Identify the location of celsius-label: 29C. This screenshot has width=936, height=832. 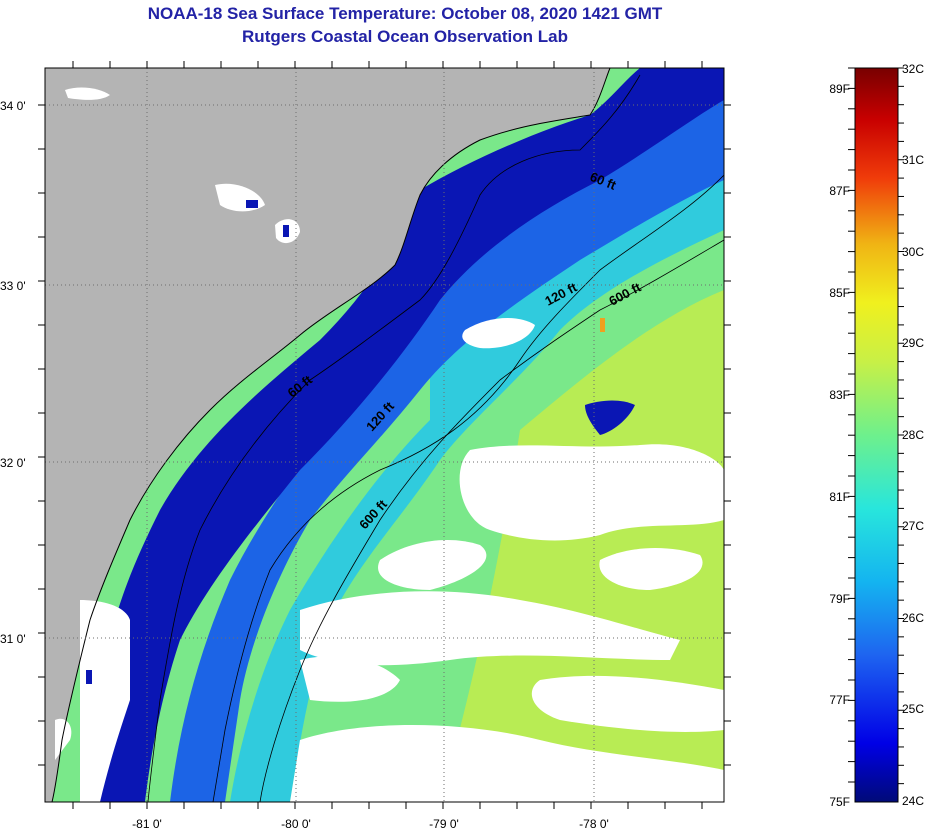
(913, 343).